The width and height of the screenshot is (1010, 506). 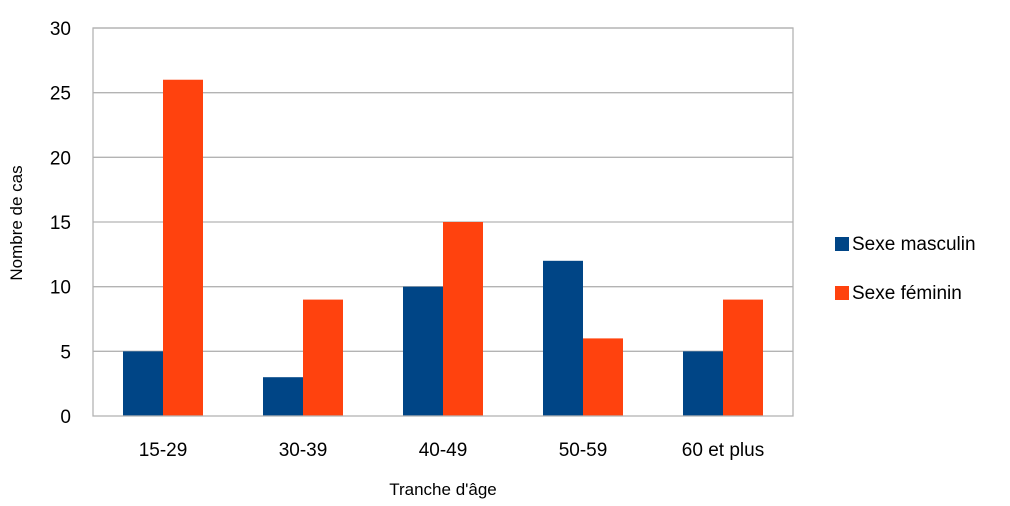 I want to click on legend: Sexe masculin Sexe féminin, so click(x=905, y=269).